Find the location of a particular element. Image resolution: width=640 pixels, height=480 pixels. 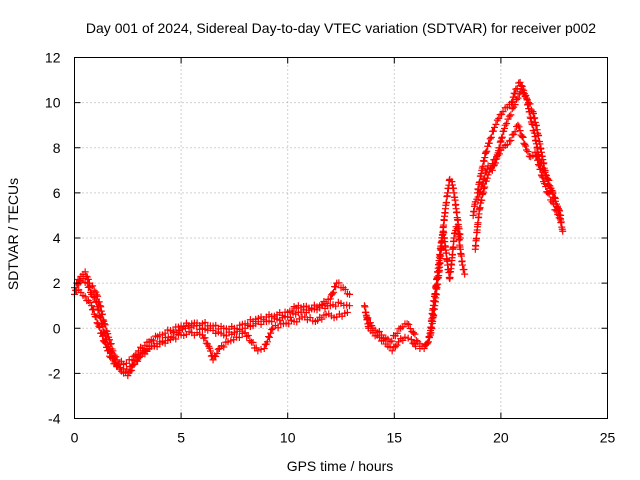

y-tick-label: 2 is located at coordinates (57, 283).